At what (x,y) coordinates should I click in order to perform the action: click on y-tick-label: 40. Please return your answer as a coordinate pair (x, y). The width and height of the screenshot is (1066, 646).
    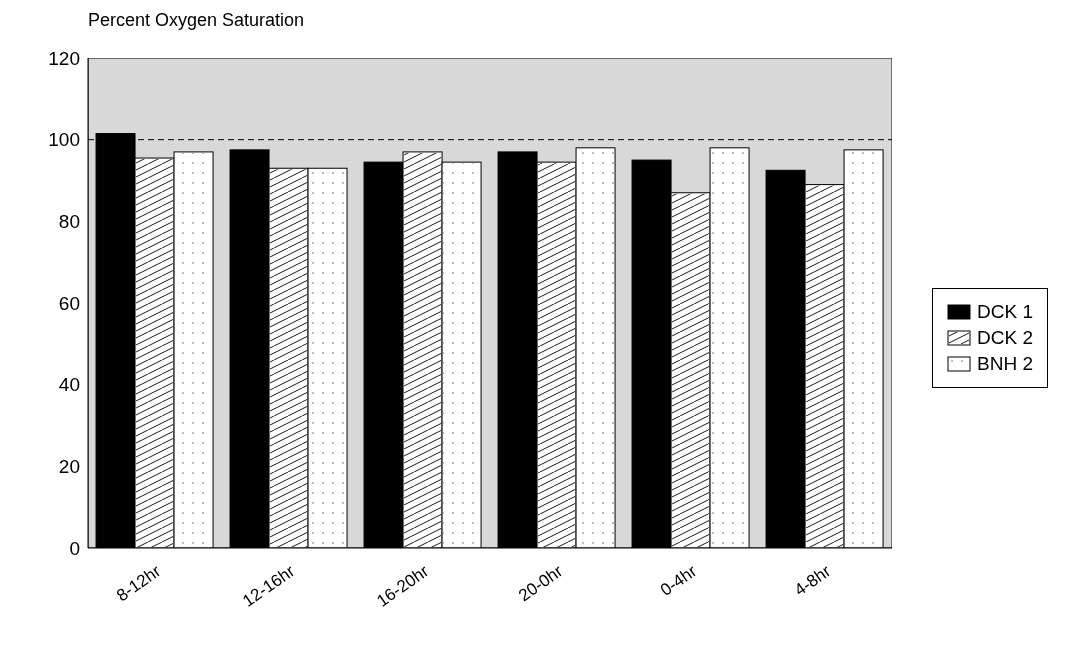
    Looking at the image, I should click on (69, 385).